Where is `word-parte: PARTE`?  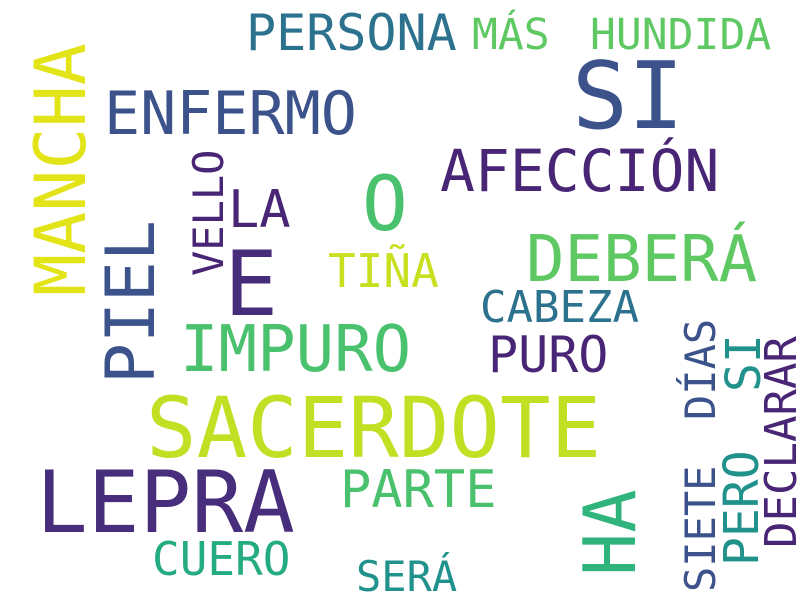
word-parte: PARTE is located at coordinates (418, 490).